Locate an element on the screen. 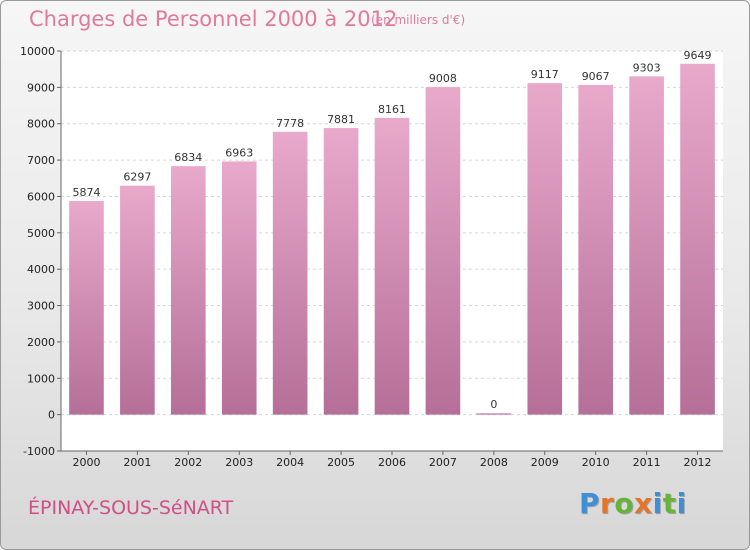 The image size is (750, 550). y-tick-label: 10000 is located at coordinates (37, 51).